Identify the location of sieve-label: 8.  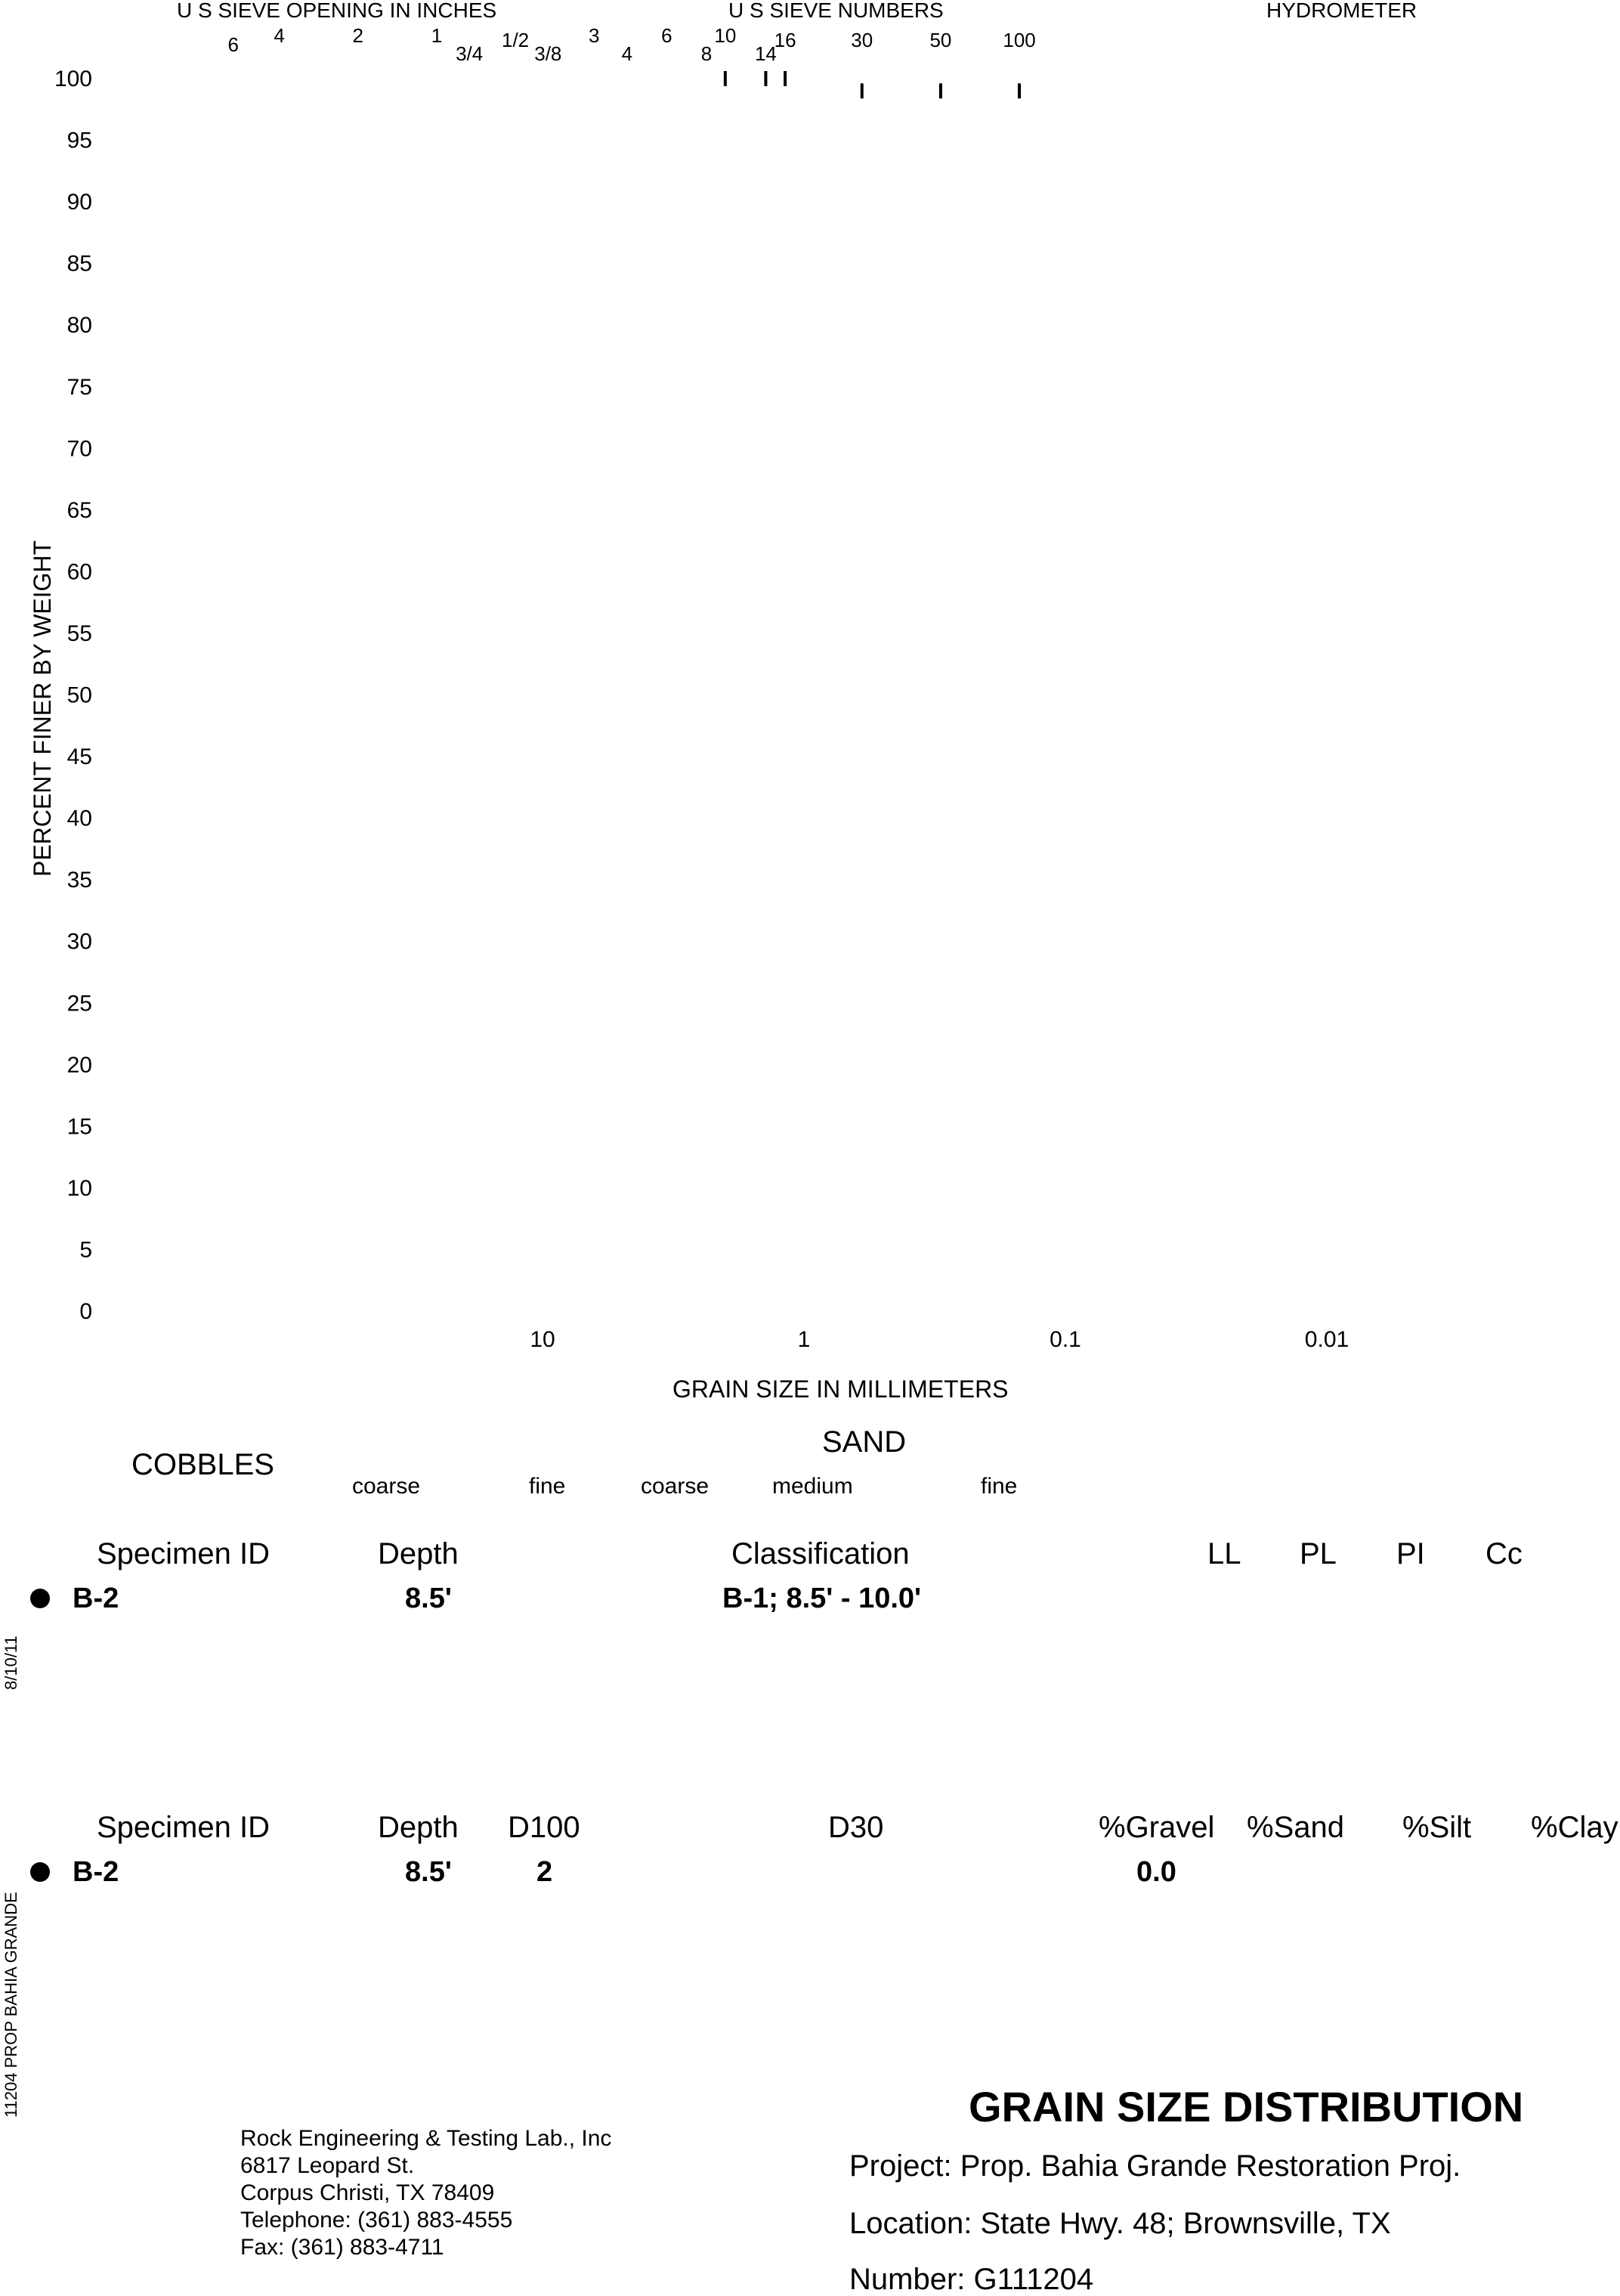
(706, 53).